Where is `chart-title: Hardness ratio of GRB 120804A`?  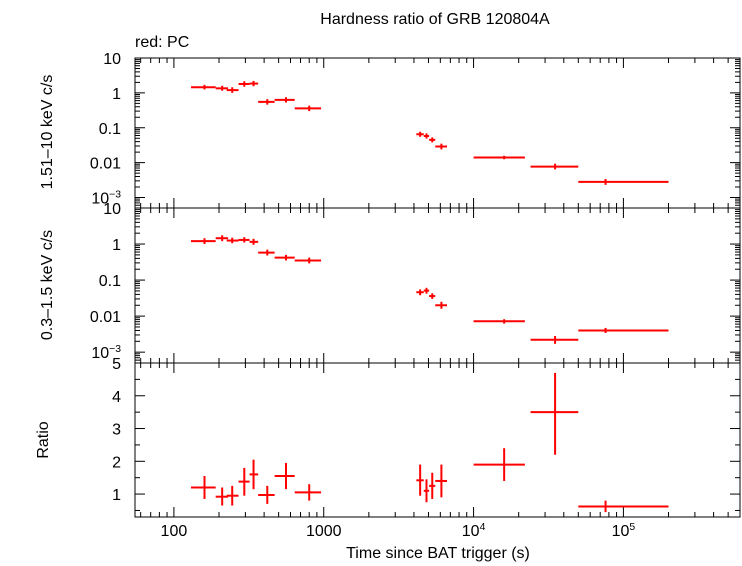 chart-title: Hardness ratio of GRB 120804A is located at coordinates (435, 19).